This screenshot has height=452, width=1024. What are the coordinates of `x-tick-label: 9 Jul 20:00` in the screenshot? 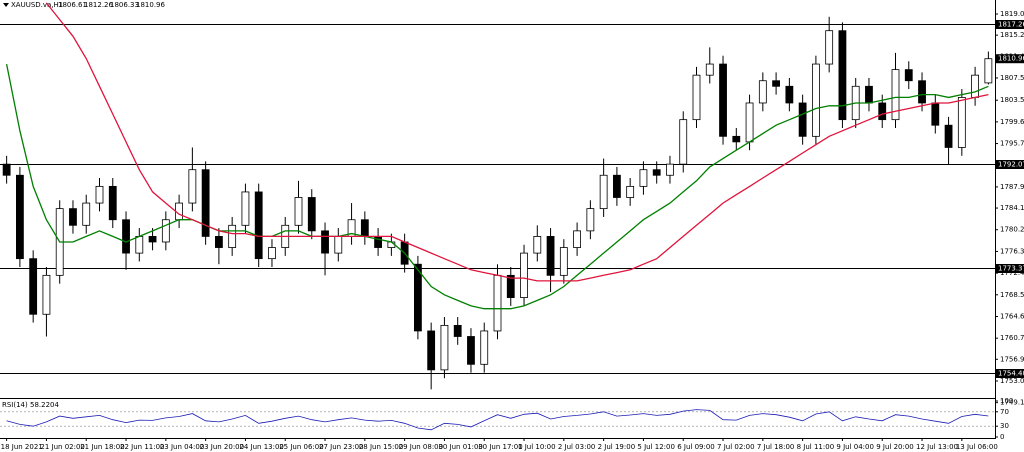 It's located at (895, 447).